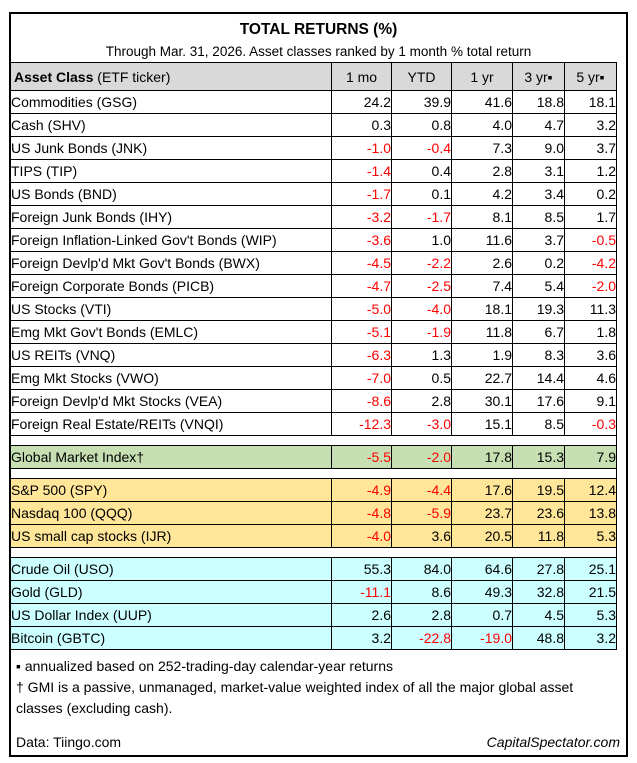  Describe the element at coordinates (590, 194) in the screenshot. I see `return-value: 0.2` at that location.